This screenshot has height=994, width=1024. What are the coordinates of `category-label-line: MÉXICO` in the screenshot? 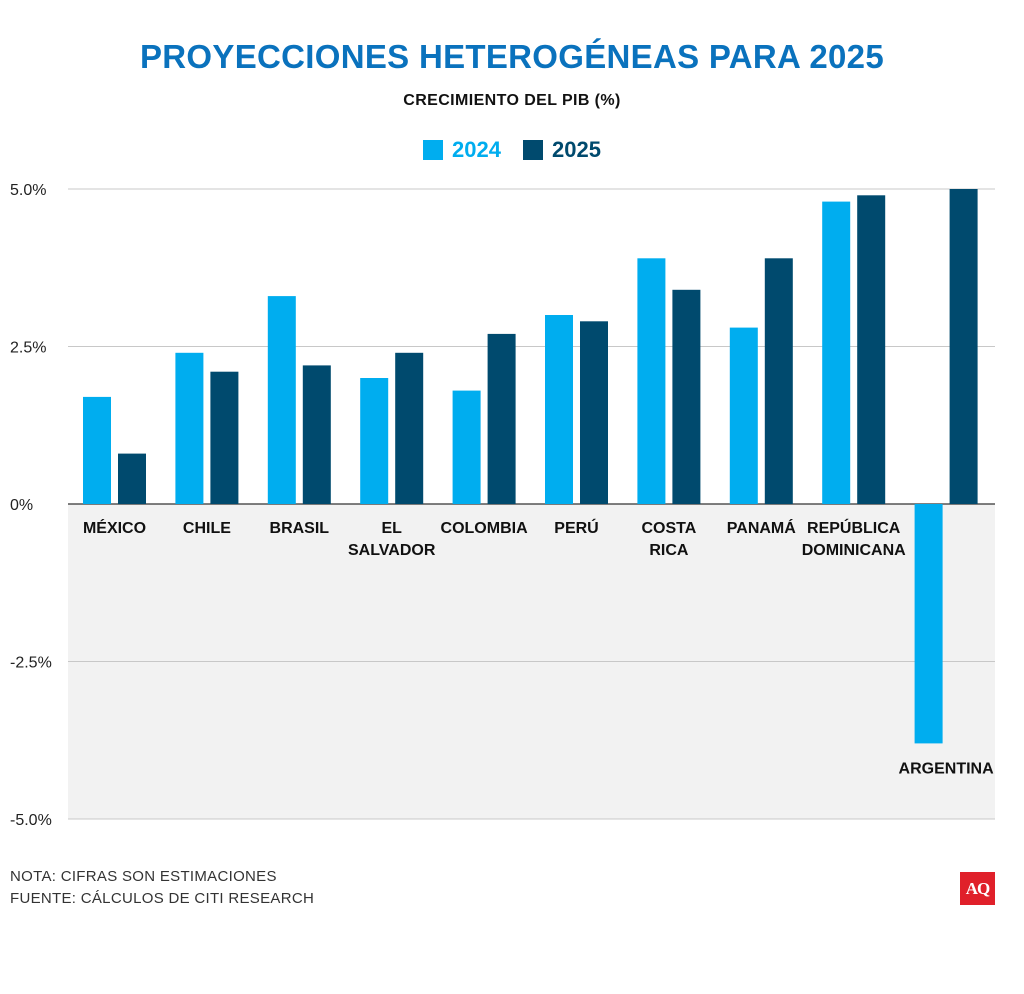 It's located at (114, 527).